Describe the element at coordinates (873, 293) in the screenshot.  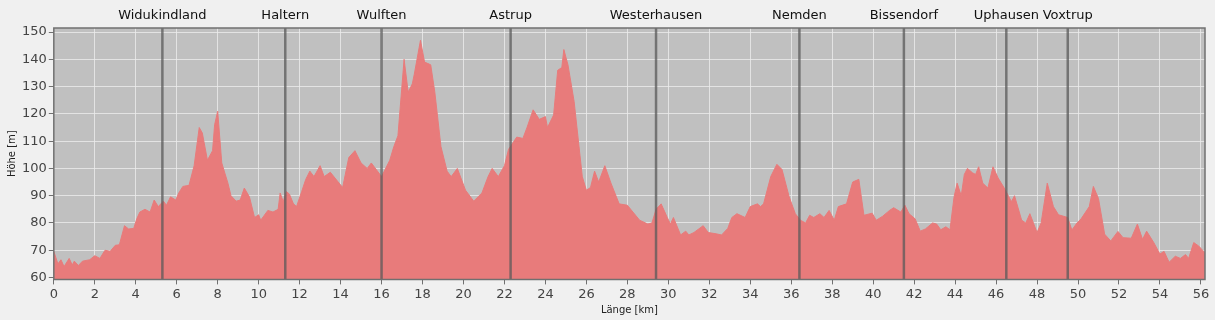
I see `x-tick-label: 40` at that location.